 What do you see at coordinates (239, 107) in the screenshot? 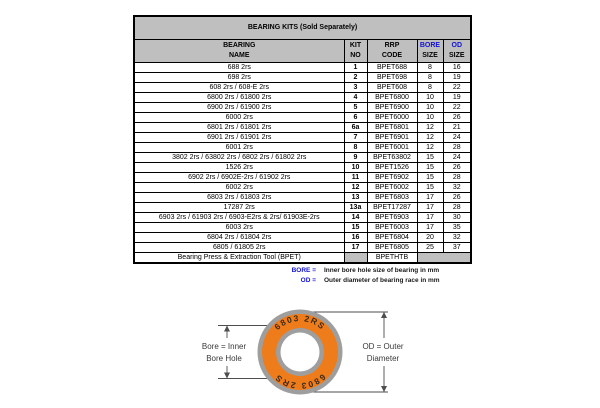
I see `cell-name: 6900 2rs / 61900 2rs` at bounding box center [239, 107].